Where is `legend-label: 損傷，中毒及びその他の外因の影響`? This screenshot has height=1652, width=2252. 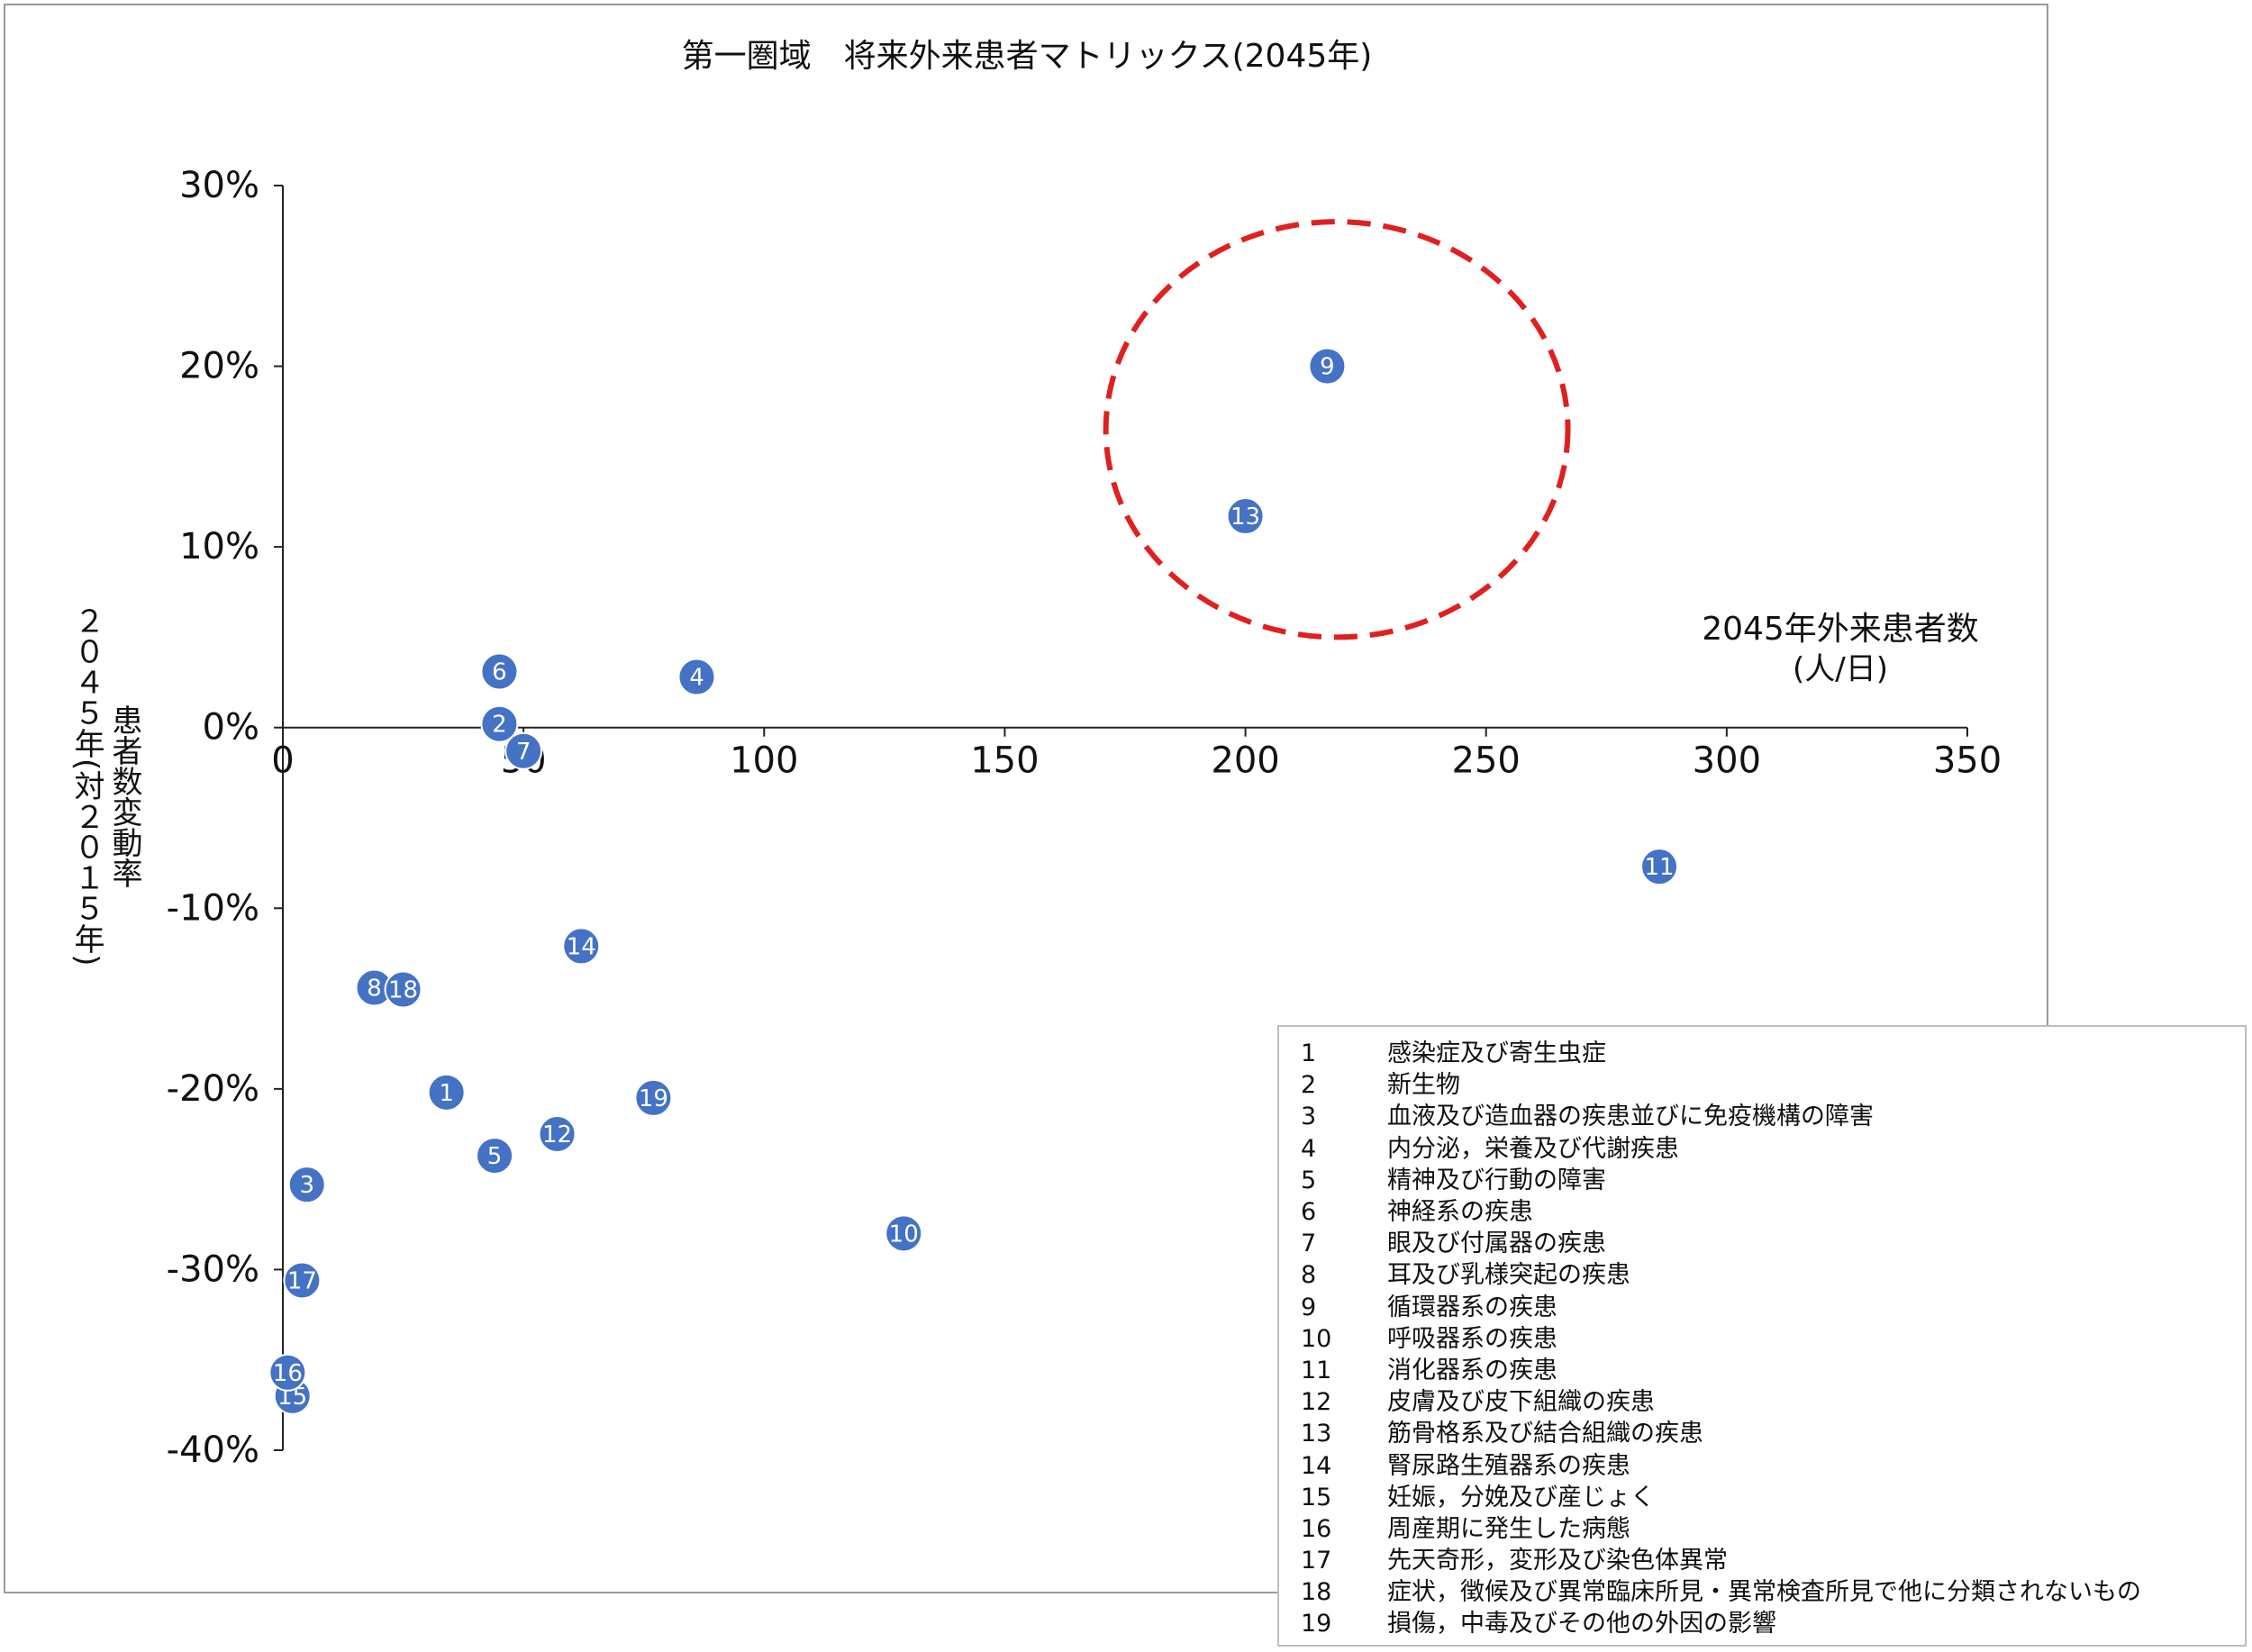
legend-label: 損傷，中毒及びその他の外因の影響 is located at coordinates (1582, 1624).